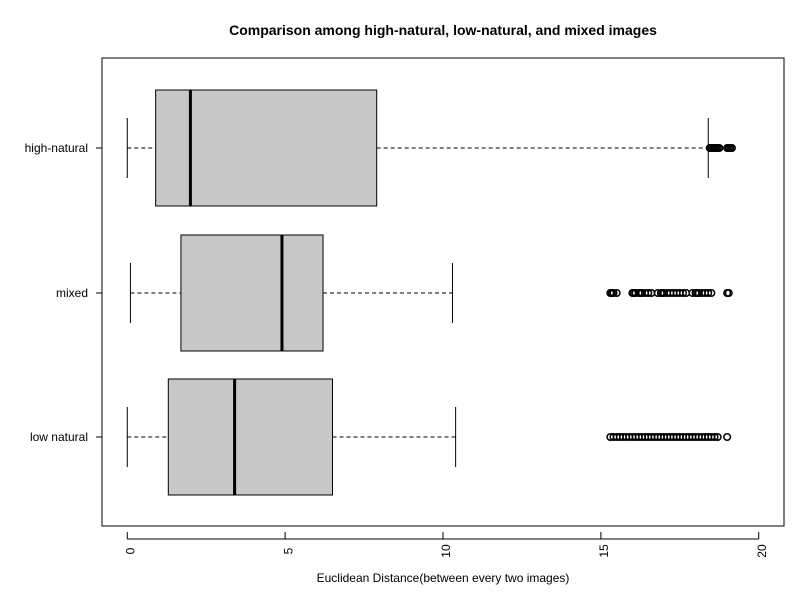 Image resolution: width=800 pixels, height=600 pixels. Describe the element at coordinates (72, 293) in the screenshot. I see `category-label: mixed` at that location.